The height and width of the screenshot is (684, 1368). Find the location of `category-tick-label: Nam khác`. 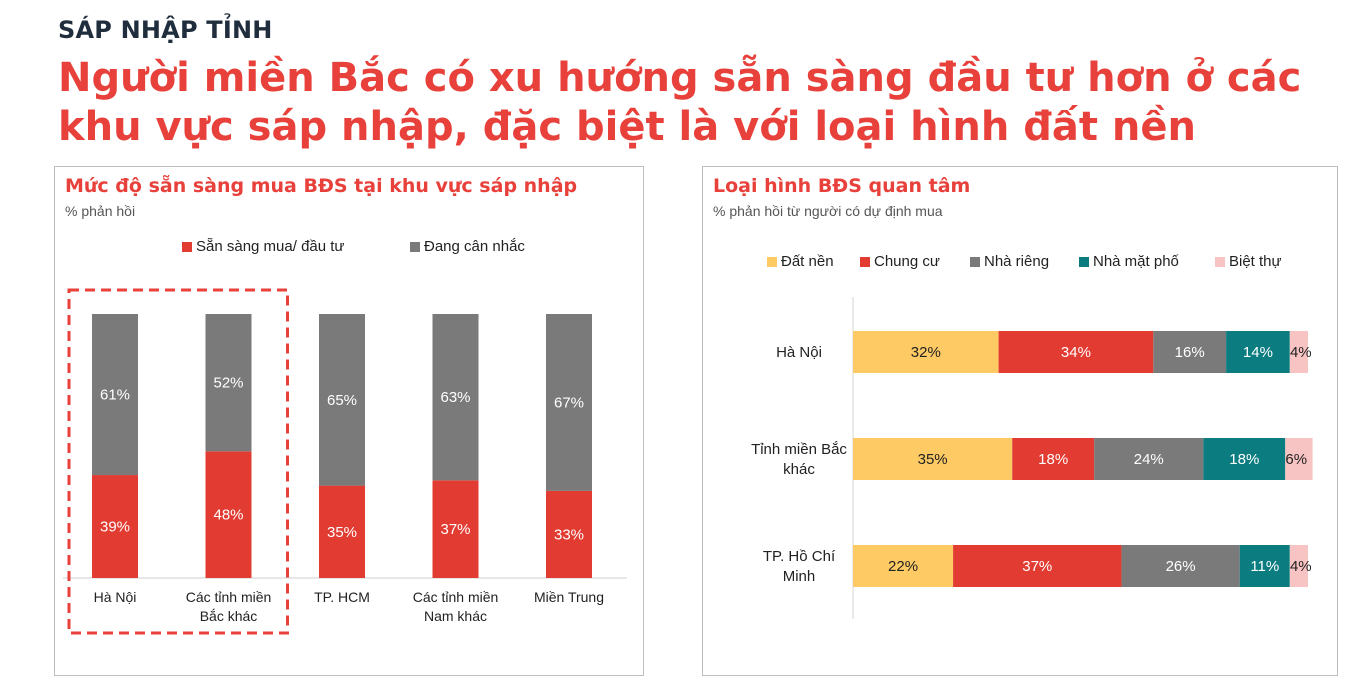

category-tick-label: Nam khác is located at coordinates (455, 616).